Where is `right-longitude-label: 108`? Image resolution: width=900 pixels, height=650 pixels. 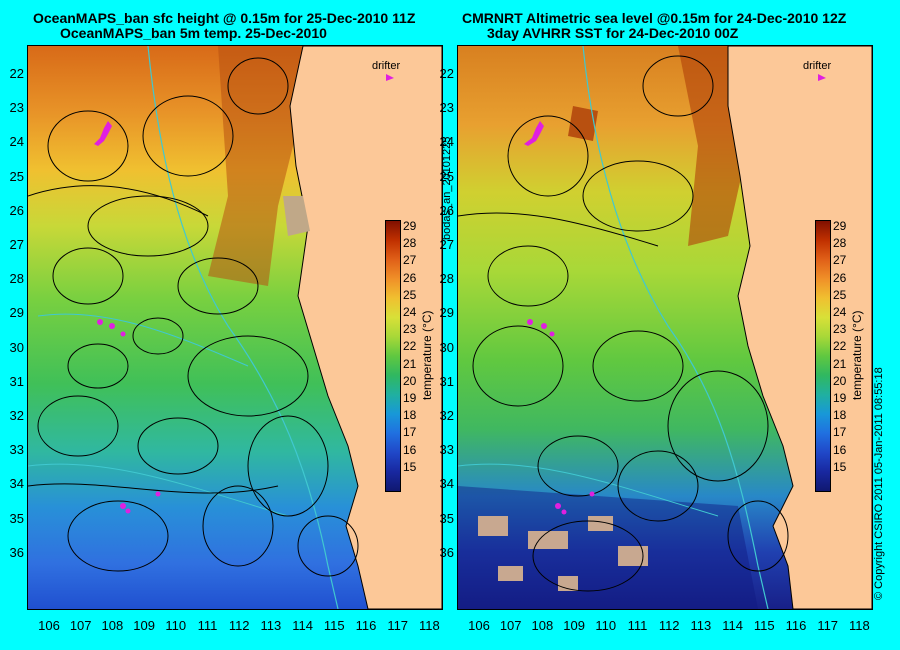 right-longitude-label: 108 is located at coordinates (542, 625).